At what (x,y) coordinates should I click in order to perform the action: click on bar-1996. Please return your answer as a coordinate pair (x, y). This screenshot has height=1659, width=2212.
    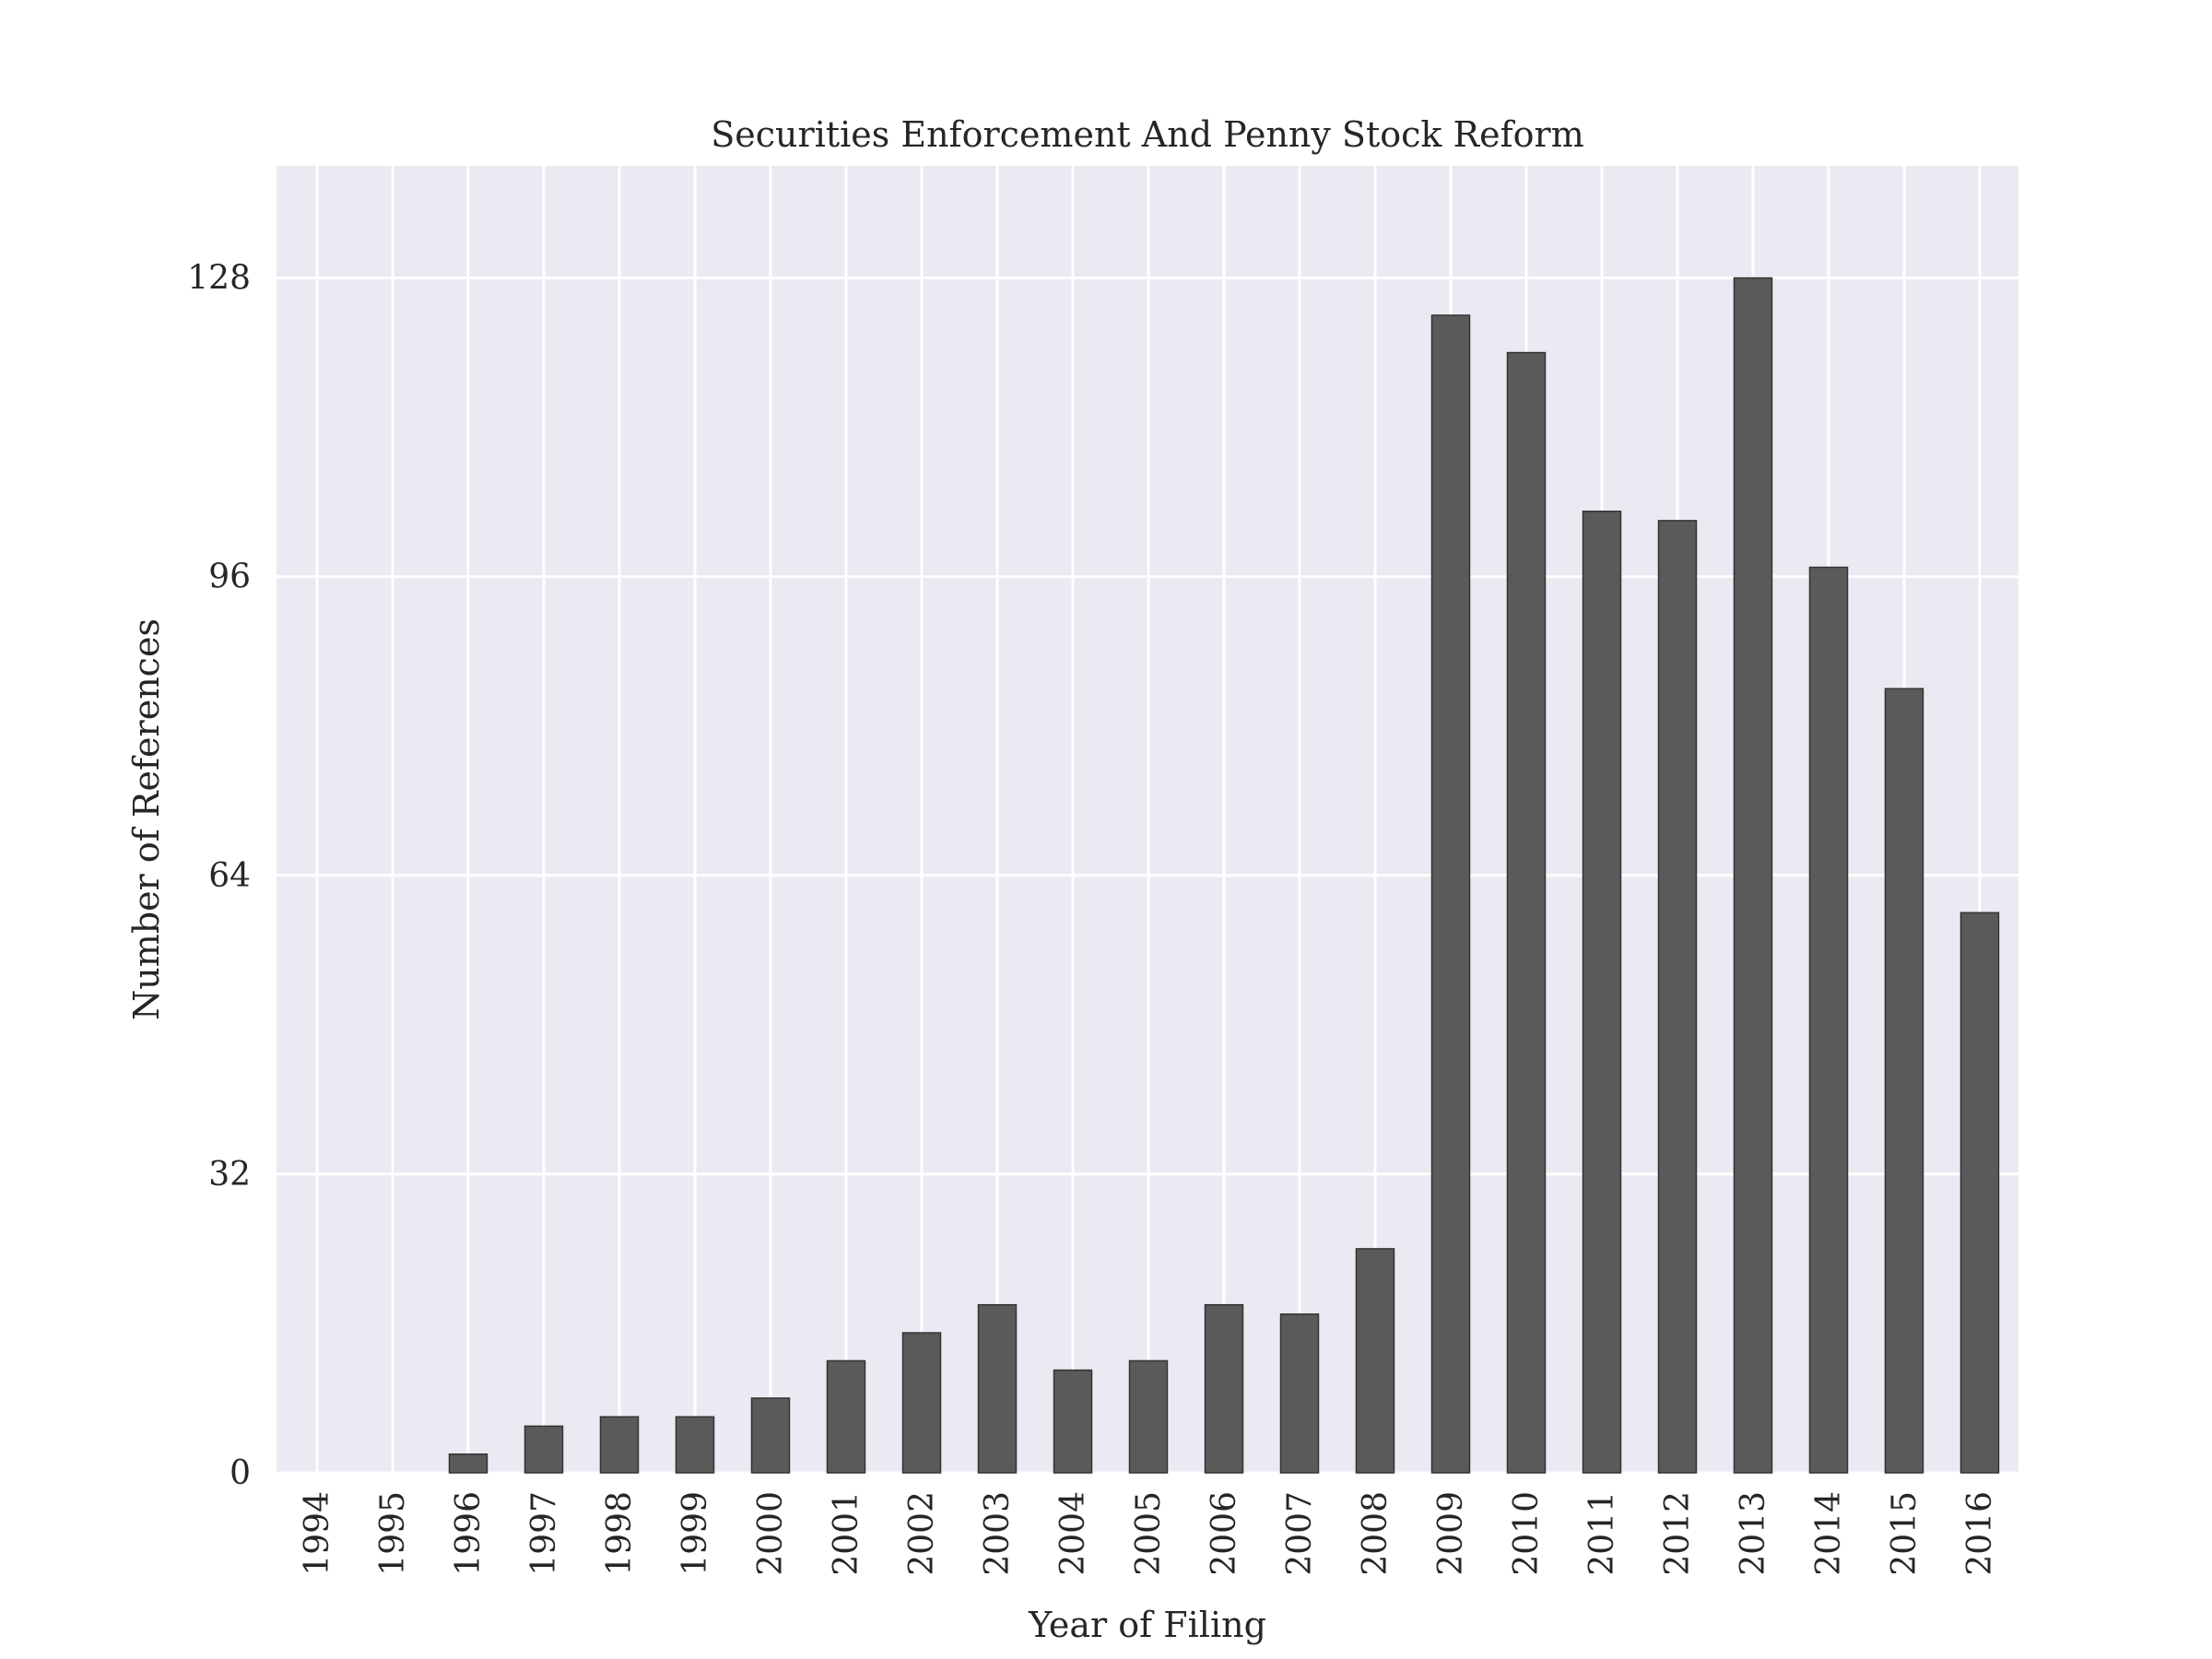
    Looking at the image, I should click on (468, 1463).